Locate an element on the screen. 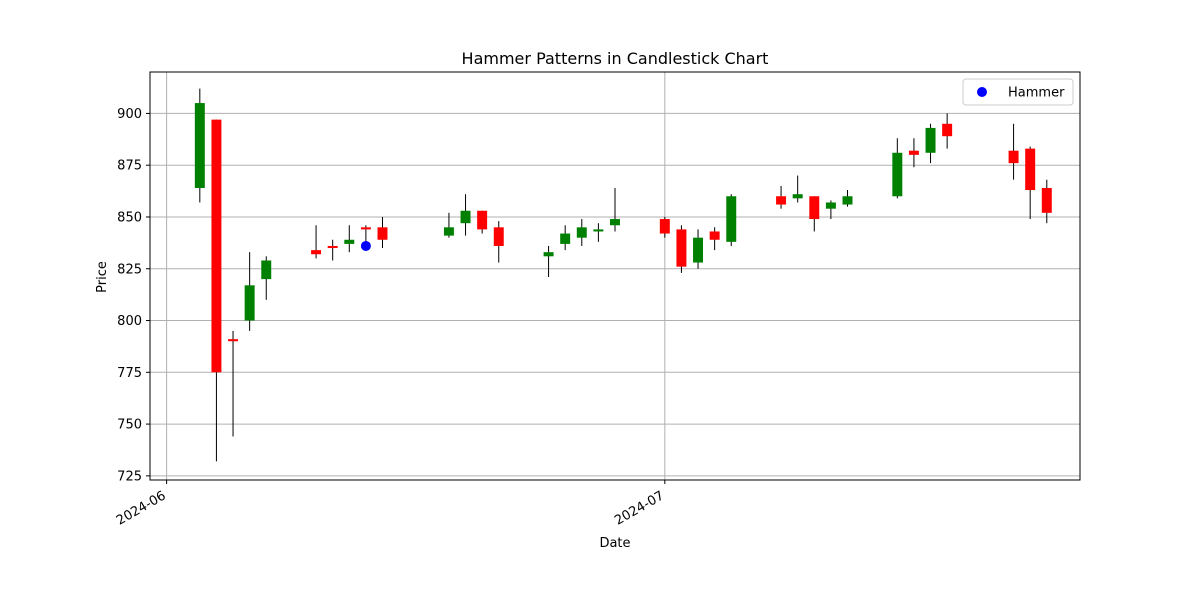  chart-title: Hammer Patterns in Candlestick Chart is located at coordinates (615, 58).